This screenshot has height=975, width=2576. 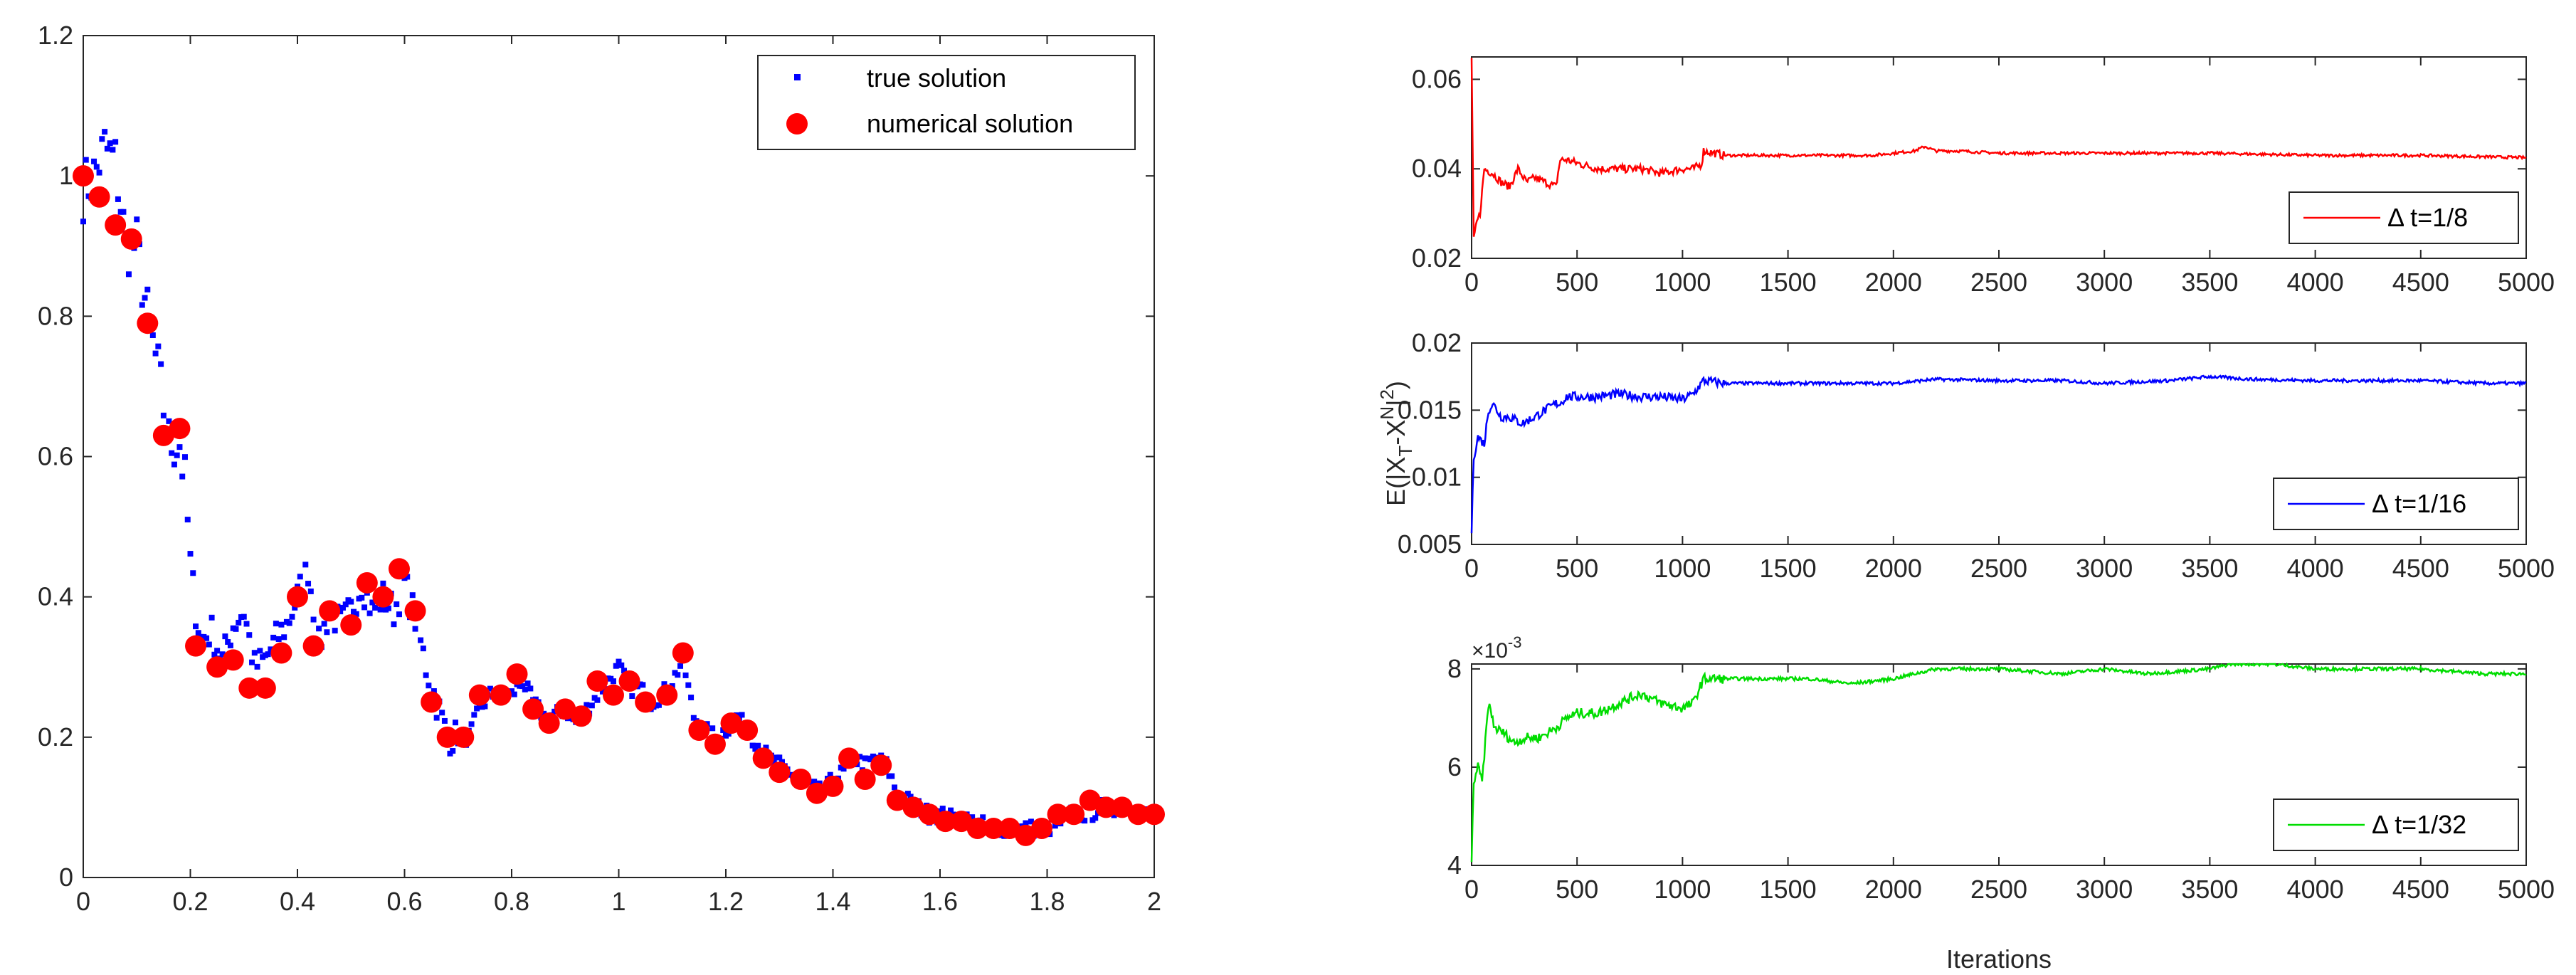 What do you see at coordinates (190, 901) in the screenshot?
I see `main-x-tick-label: 0.2` at bounding box center [190, 901].